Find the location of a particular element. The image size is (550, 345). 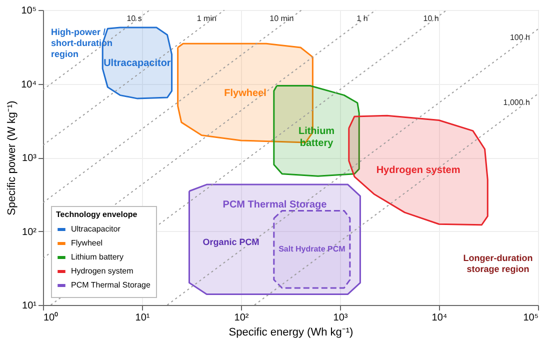

series-label: 10 min is located at coordinates (282, 18).